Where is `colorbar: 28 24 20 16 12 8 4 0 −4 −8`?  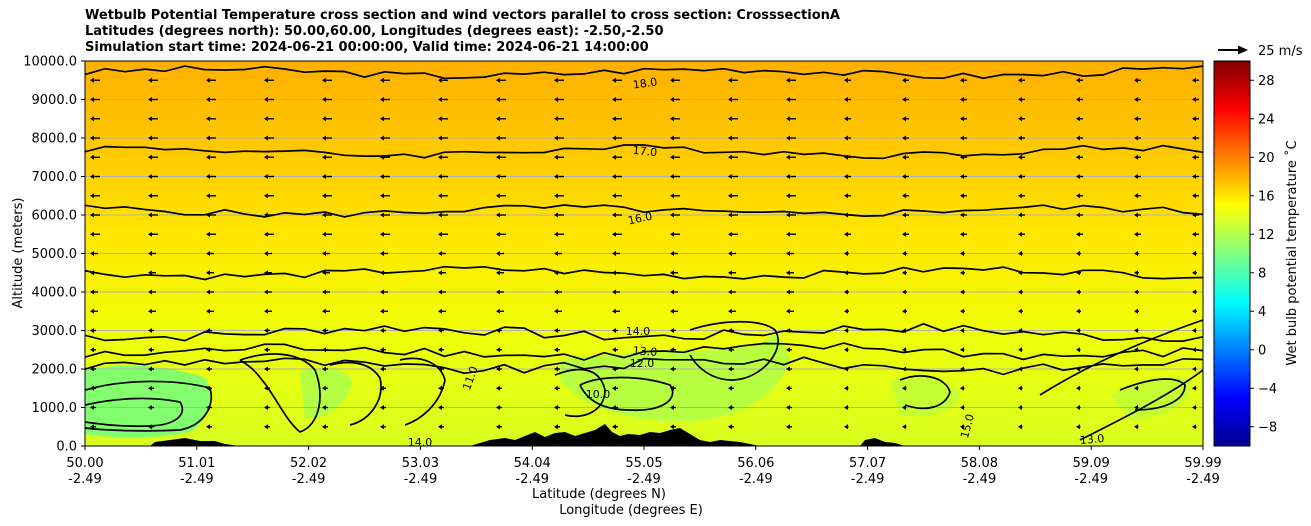
colorbar: 28 24 20 16 12 8 4 0 −4 −8 is located at coordinates (1245, 253).